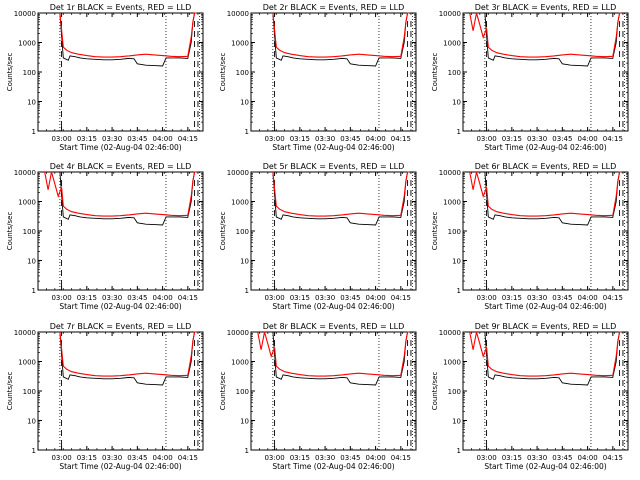 The width and height of the screenshot is (640, 480). What do you see at coordinates (546, 166) in the screenshot?
I see `chart-title: Det 6r BLACK = Events, RED = LLD` at bounding box center [546, 166].